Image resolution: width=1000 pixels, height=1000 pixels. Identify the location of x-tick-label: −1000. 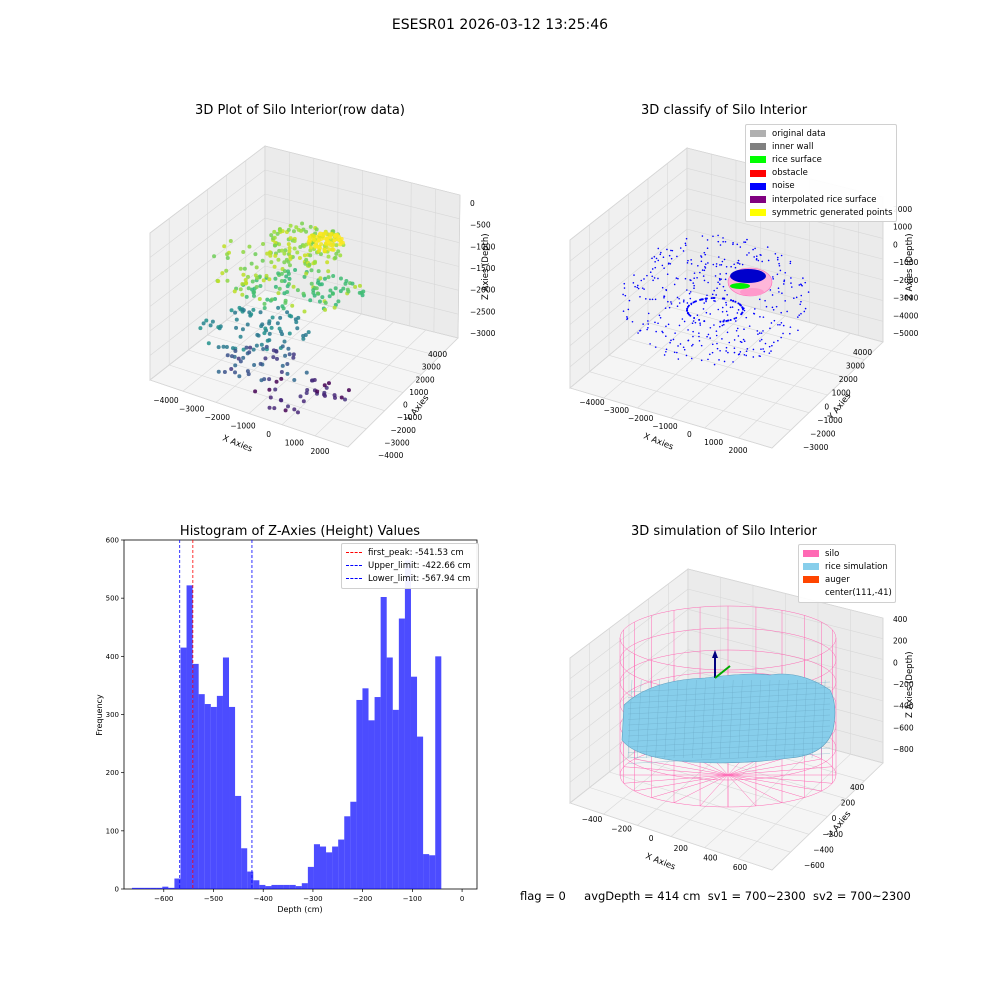
(243, 426).